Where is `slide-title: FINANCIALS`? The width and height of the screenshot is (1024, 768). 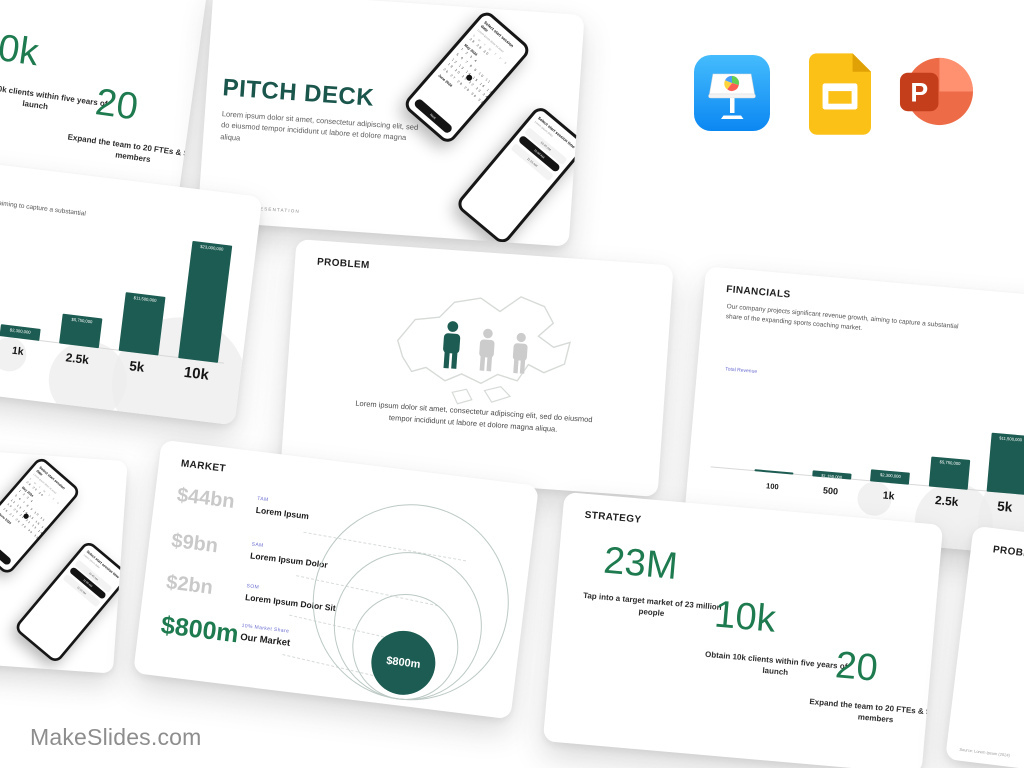 slide-title: FINANCIALS is located at coordinates (758, 292).